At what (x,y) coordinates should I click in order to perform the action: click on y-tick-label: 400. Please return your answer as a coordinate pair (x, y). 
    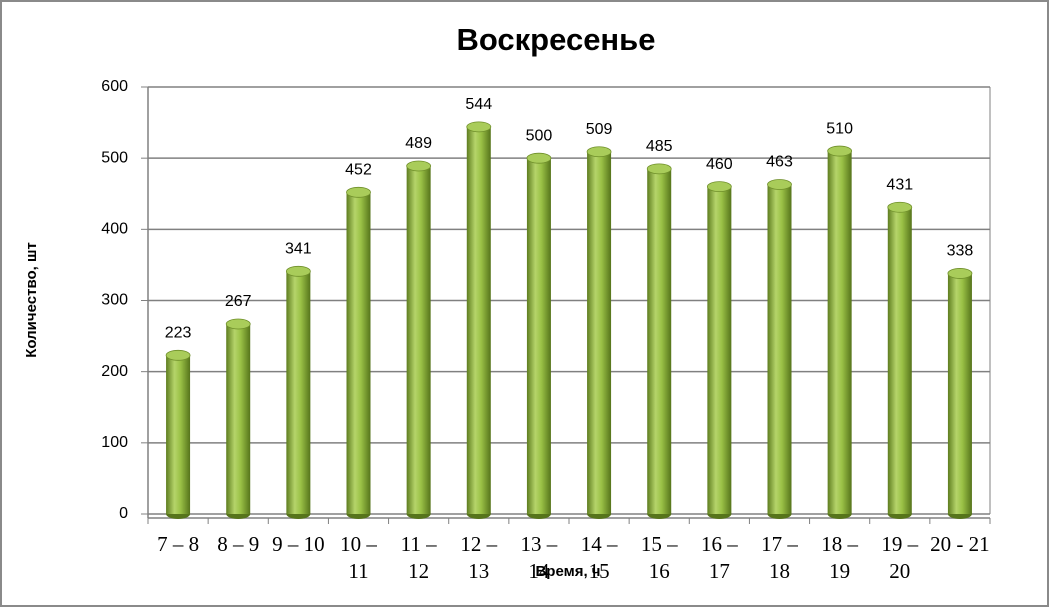
    Looking at the image, I should click on (114, 229).